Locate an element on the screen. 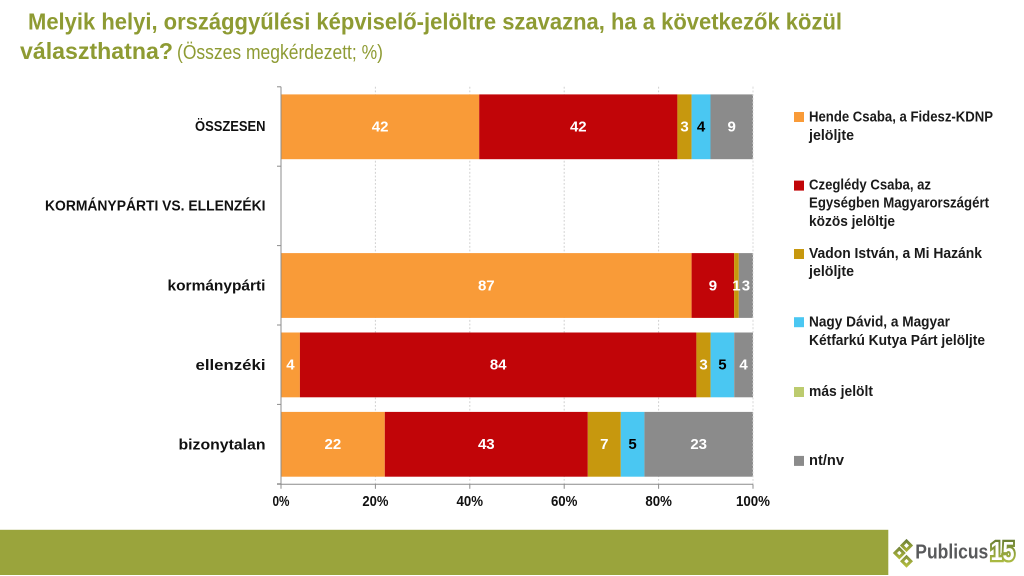  svg-text: Egységben Magyarországért is located at coordinates (899, 204).